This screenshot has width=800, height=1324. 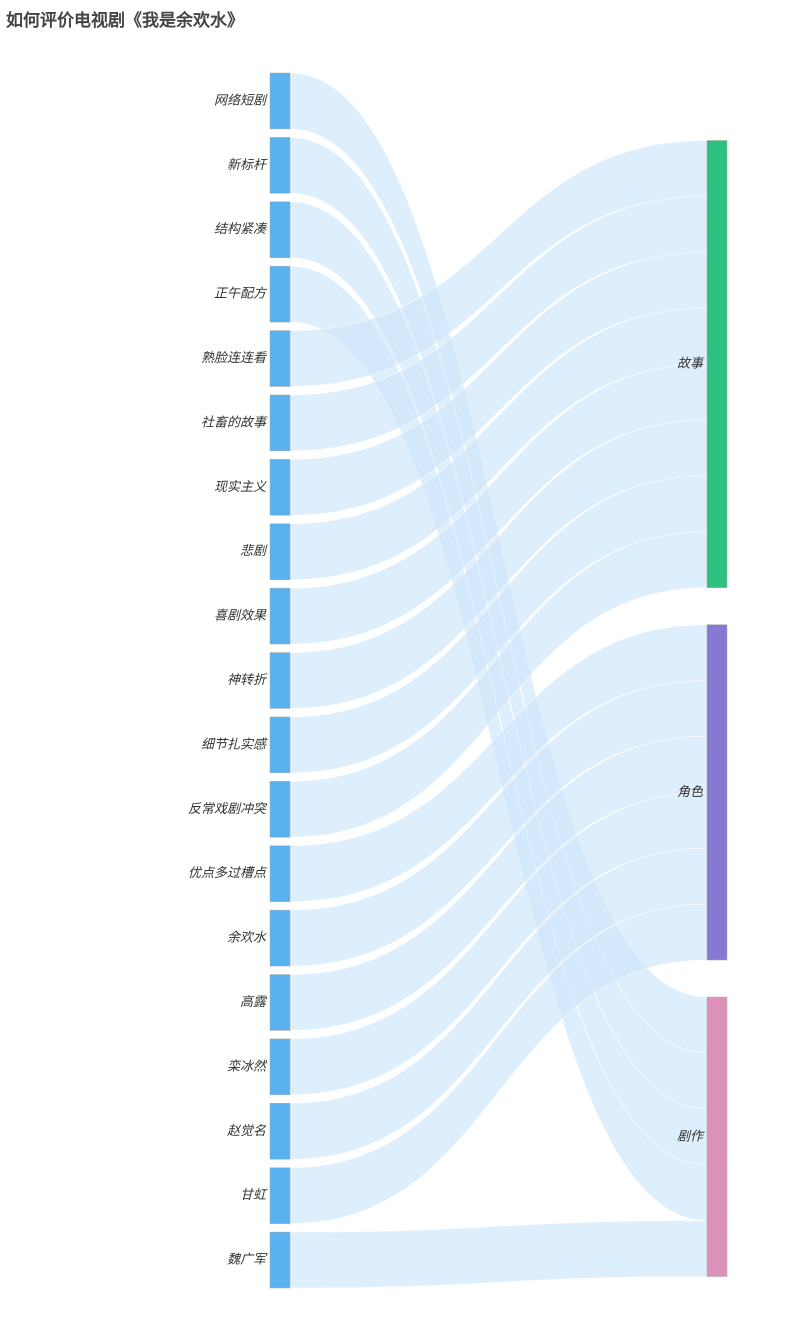 What do you see at coordinates (254, 1002) in the screenshot?
I see `source-label: 高露` at bounding box center [254, 1002].